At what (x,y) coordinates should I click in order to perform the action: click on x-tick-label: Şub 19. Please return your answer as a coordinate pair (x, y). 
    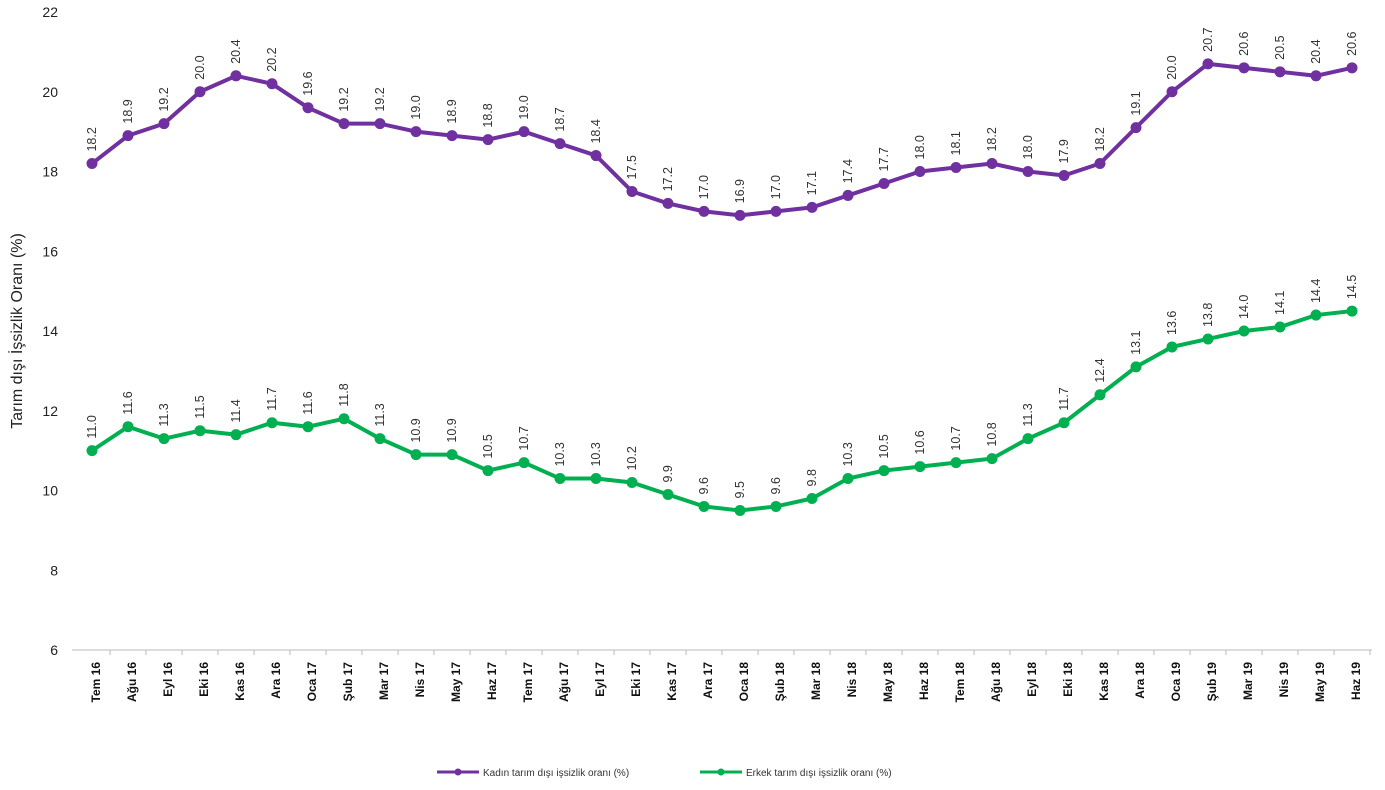
    Looking at the image, I should click on (1212, 682).